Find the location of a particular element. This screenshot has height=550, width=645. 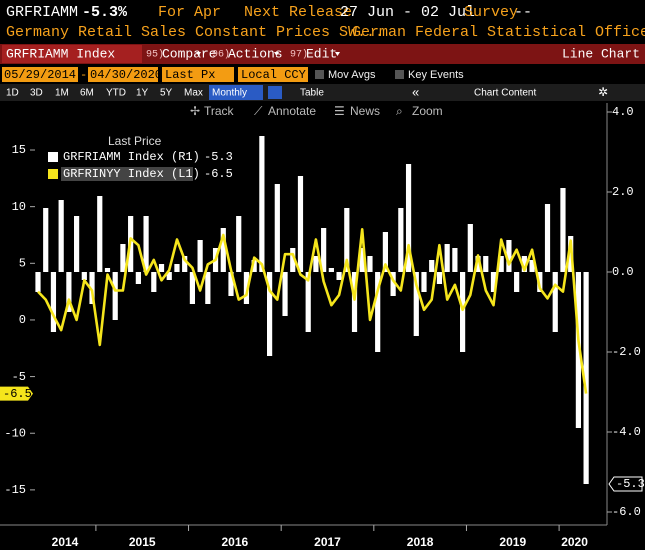

frequency: Monthly is located at coordinates (229, 93).